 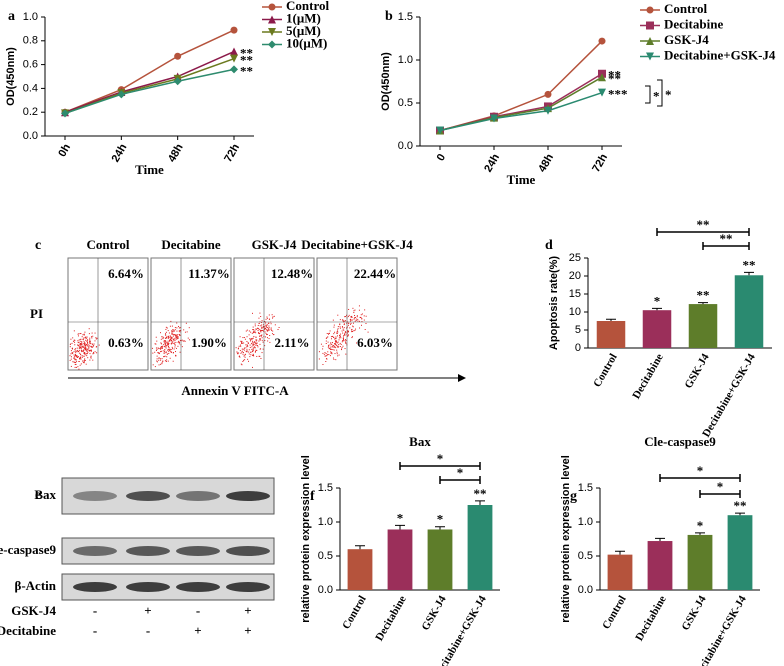 What do you see at coordinates (30, 65) in the screenshot?
I see `y-tick-label: 0.6` at bounding box center [30, 65].